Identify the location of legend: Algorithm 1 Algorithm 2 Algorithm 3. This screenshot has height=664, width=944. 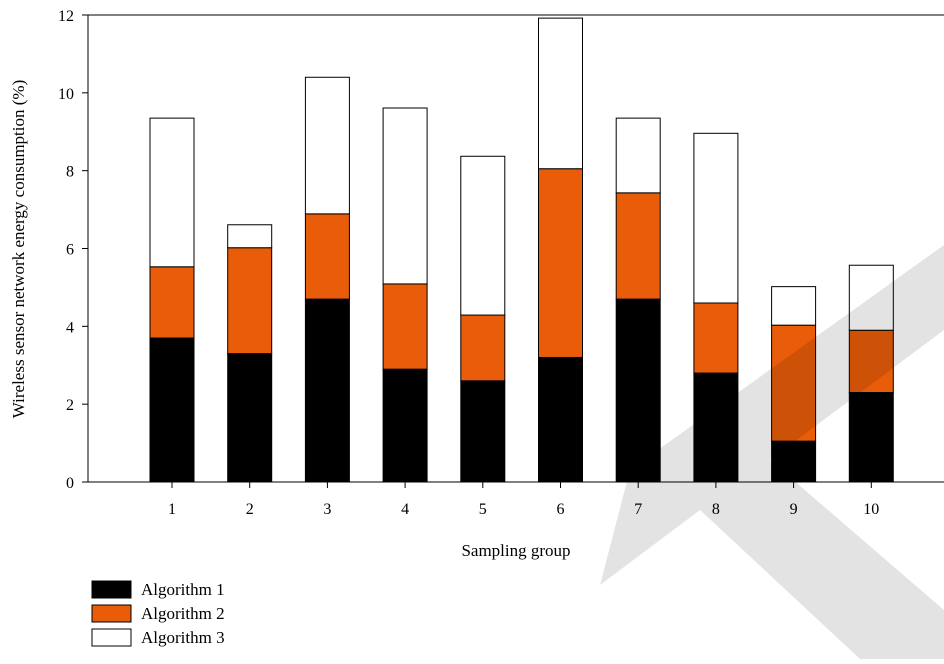
(158, 613).